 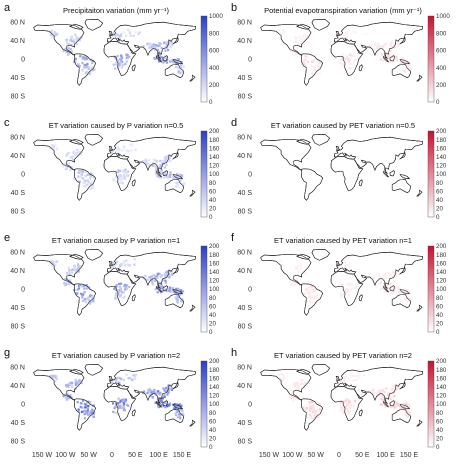 I want to click on colorbar-tick-label: 80, so click(x=212, y=413).